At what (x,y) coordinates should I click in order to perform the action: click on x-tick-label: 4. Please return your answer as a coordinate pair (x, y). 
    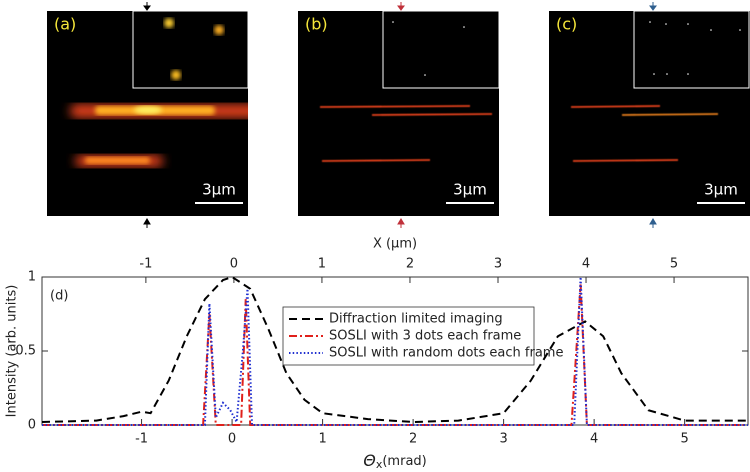
    Looking at the image, I should click on (594, 439).